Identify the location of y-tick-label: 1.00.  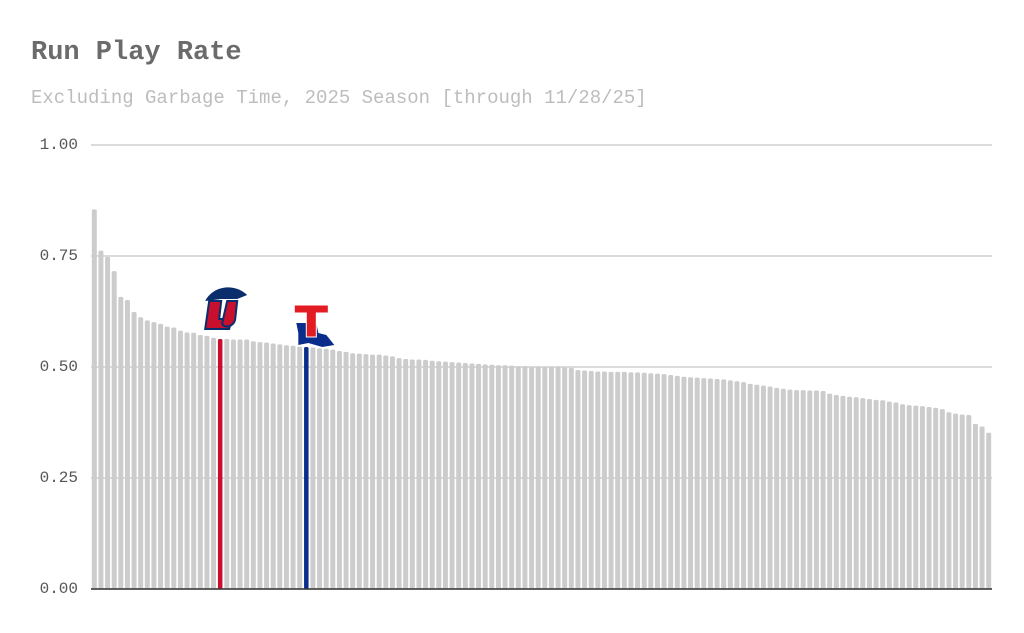
(59, 145).